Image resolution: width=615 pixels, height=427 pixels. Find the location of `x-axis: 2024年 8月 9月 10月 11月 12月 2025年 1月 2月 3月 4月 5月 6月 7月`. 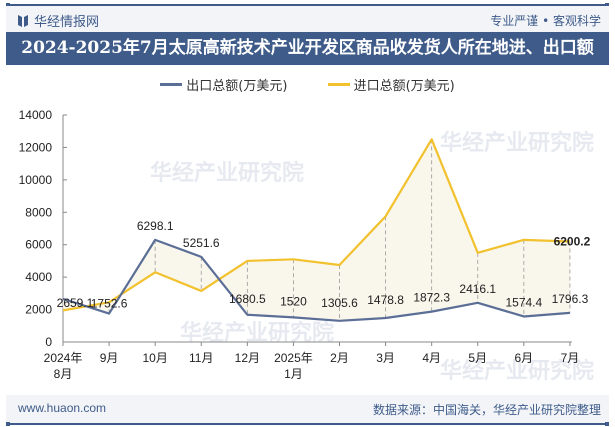

x-axis: 2024年 8月 9月 10月 11月 12月 2025年 1月 2月 3月 4月 5月 6月 7月 is located at coordinates (312, 361).